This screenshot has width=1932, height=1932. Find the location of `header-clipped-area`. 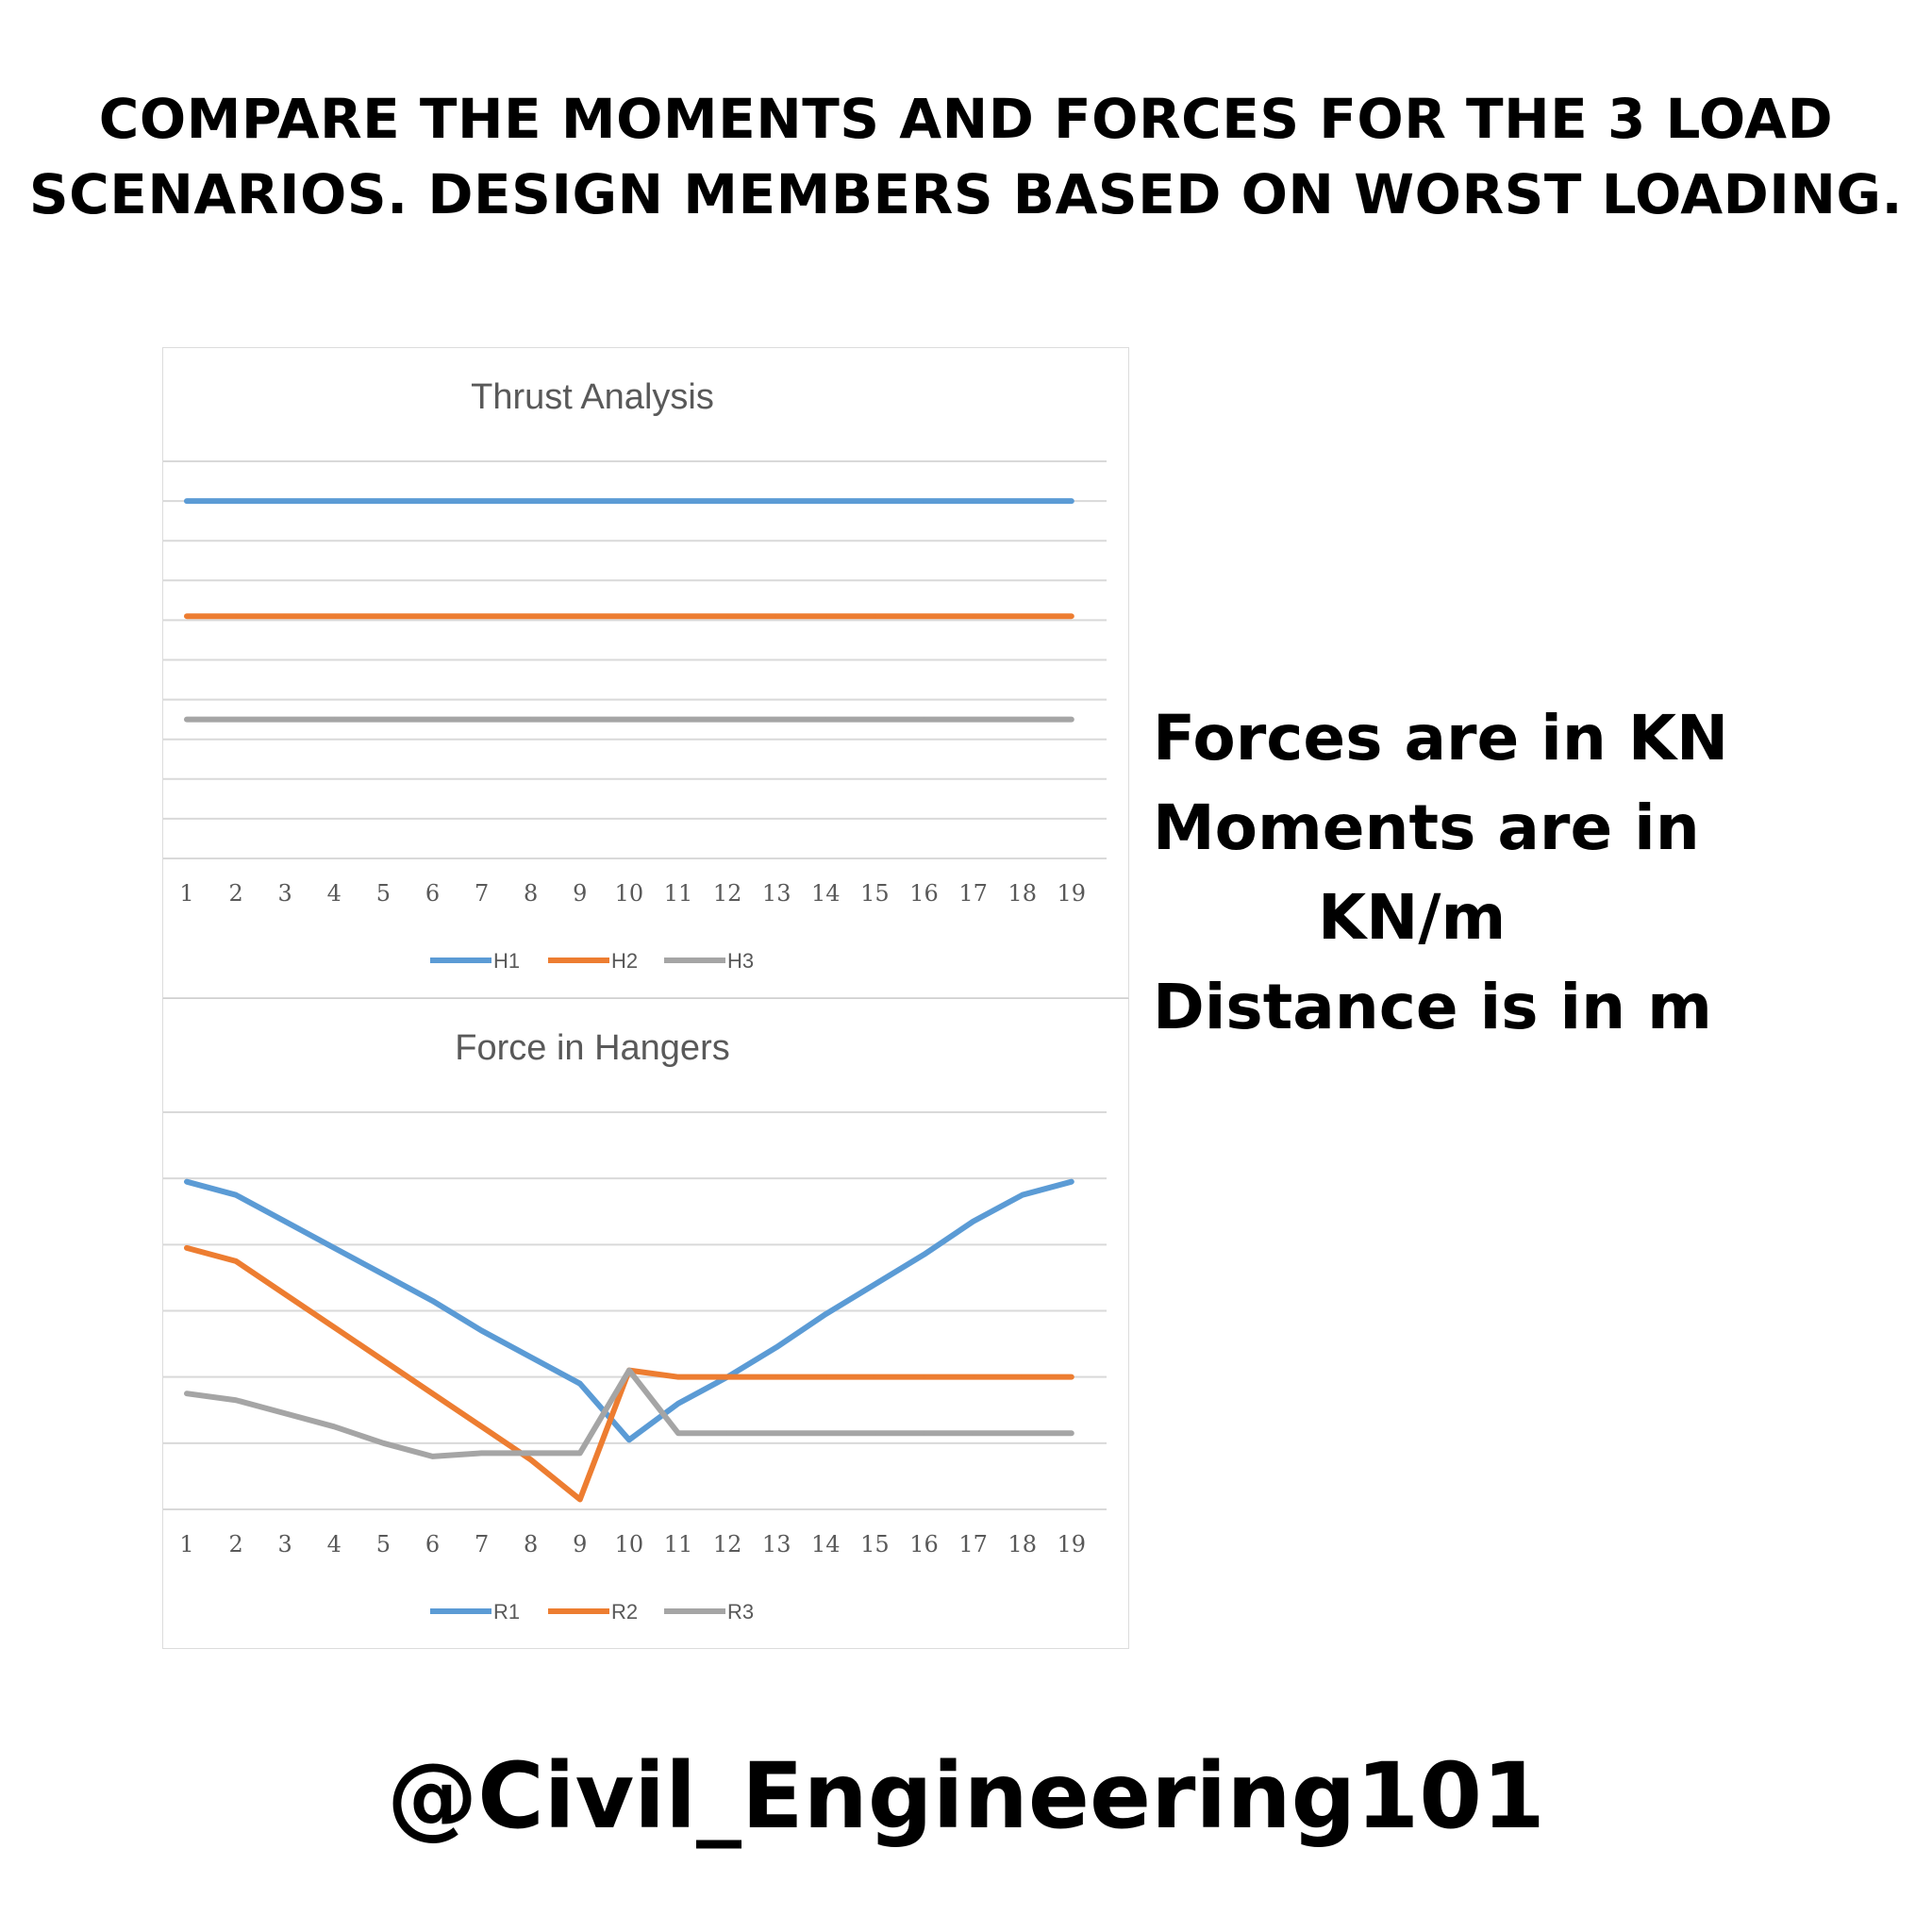

header-clipped-area is located at coordinates (966, 255).